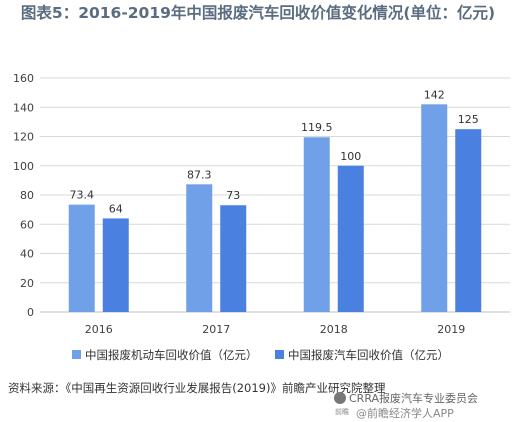  I want to click on y-tick-label: 100, so click(23, 166).